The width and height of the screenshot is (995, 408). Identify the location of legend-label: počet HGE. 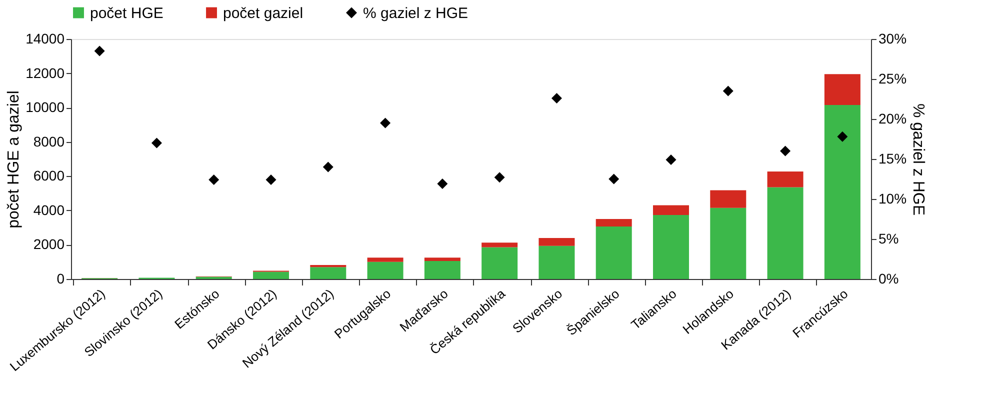
(127, 13).